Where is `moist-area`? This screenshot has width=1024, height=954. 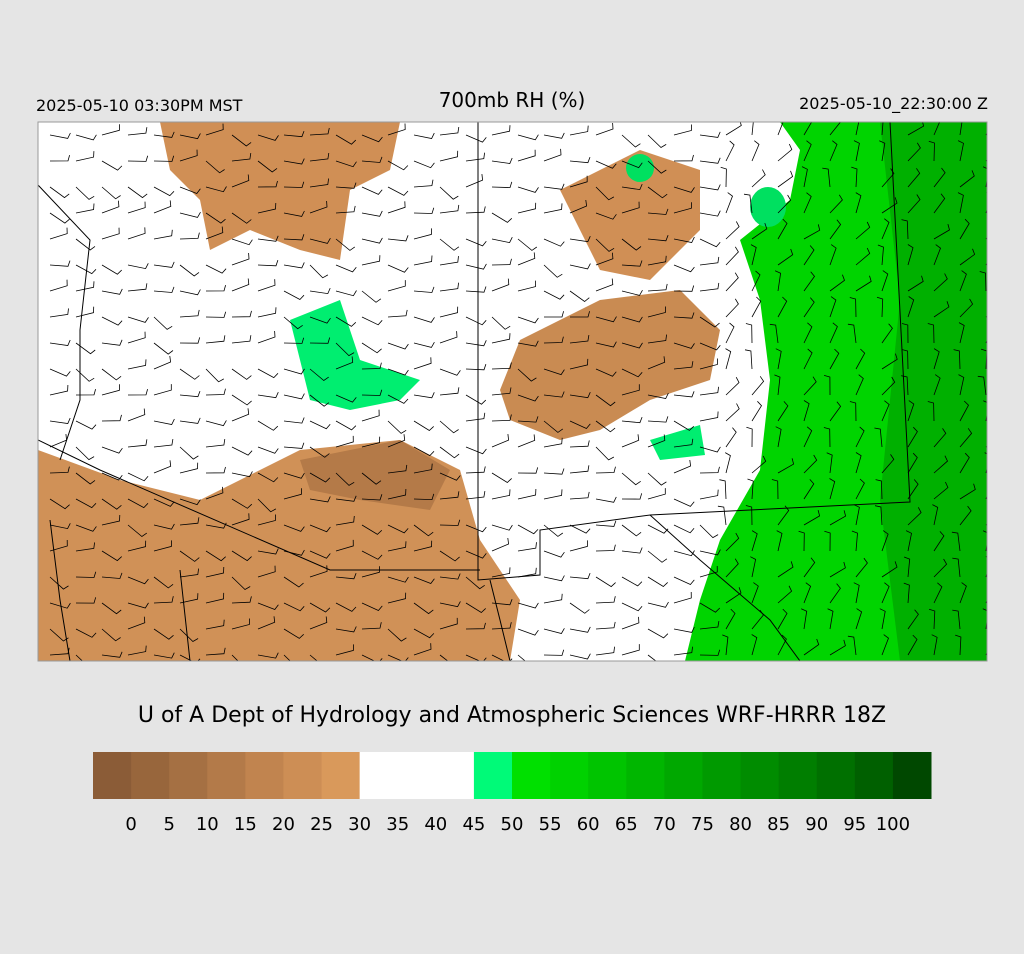
moist-area is located at coordinates (677, 442).